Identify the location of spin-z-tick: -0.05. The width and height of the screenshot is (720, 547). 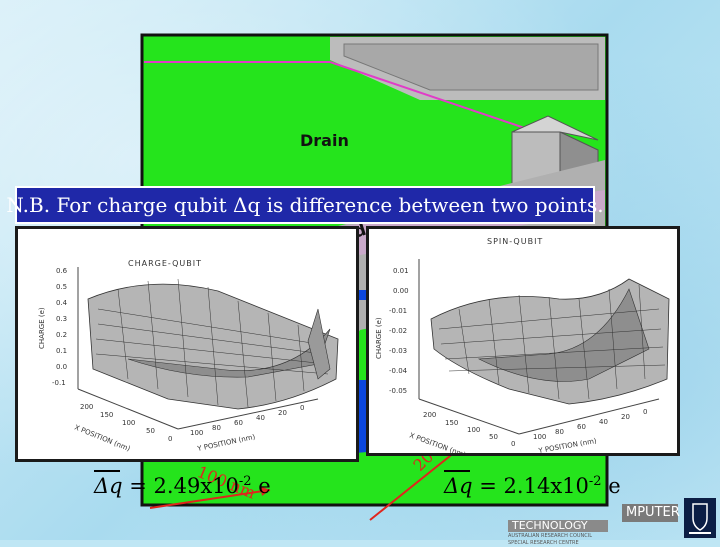
(398, 391).